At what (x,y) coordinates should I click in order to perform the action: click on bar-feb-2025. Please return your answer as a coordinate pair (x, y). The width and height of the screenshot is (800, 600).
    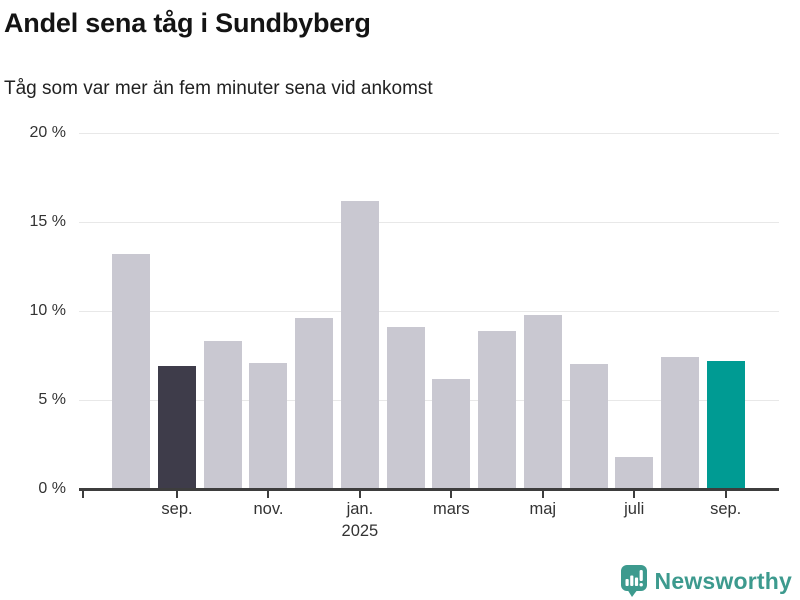
    Looking at the image, I should click on (405, 408).